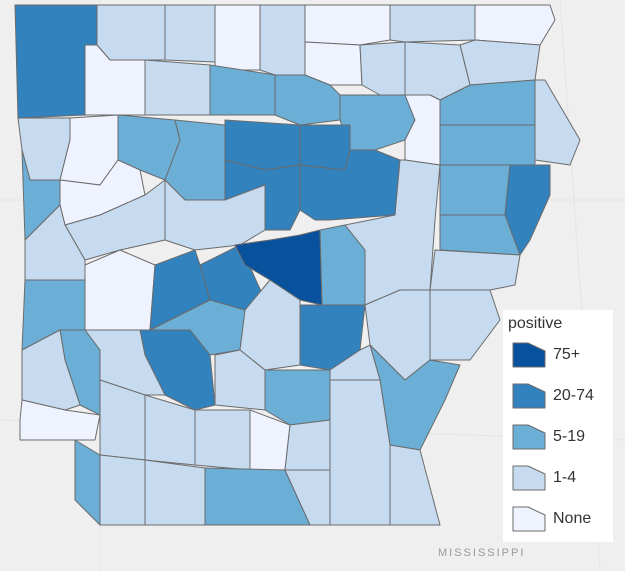  Describe the element at coordinates (535, 323) in the screenshot. I see `legend-title: positive` at that location.